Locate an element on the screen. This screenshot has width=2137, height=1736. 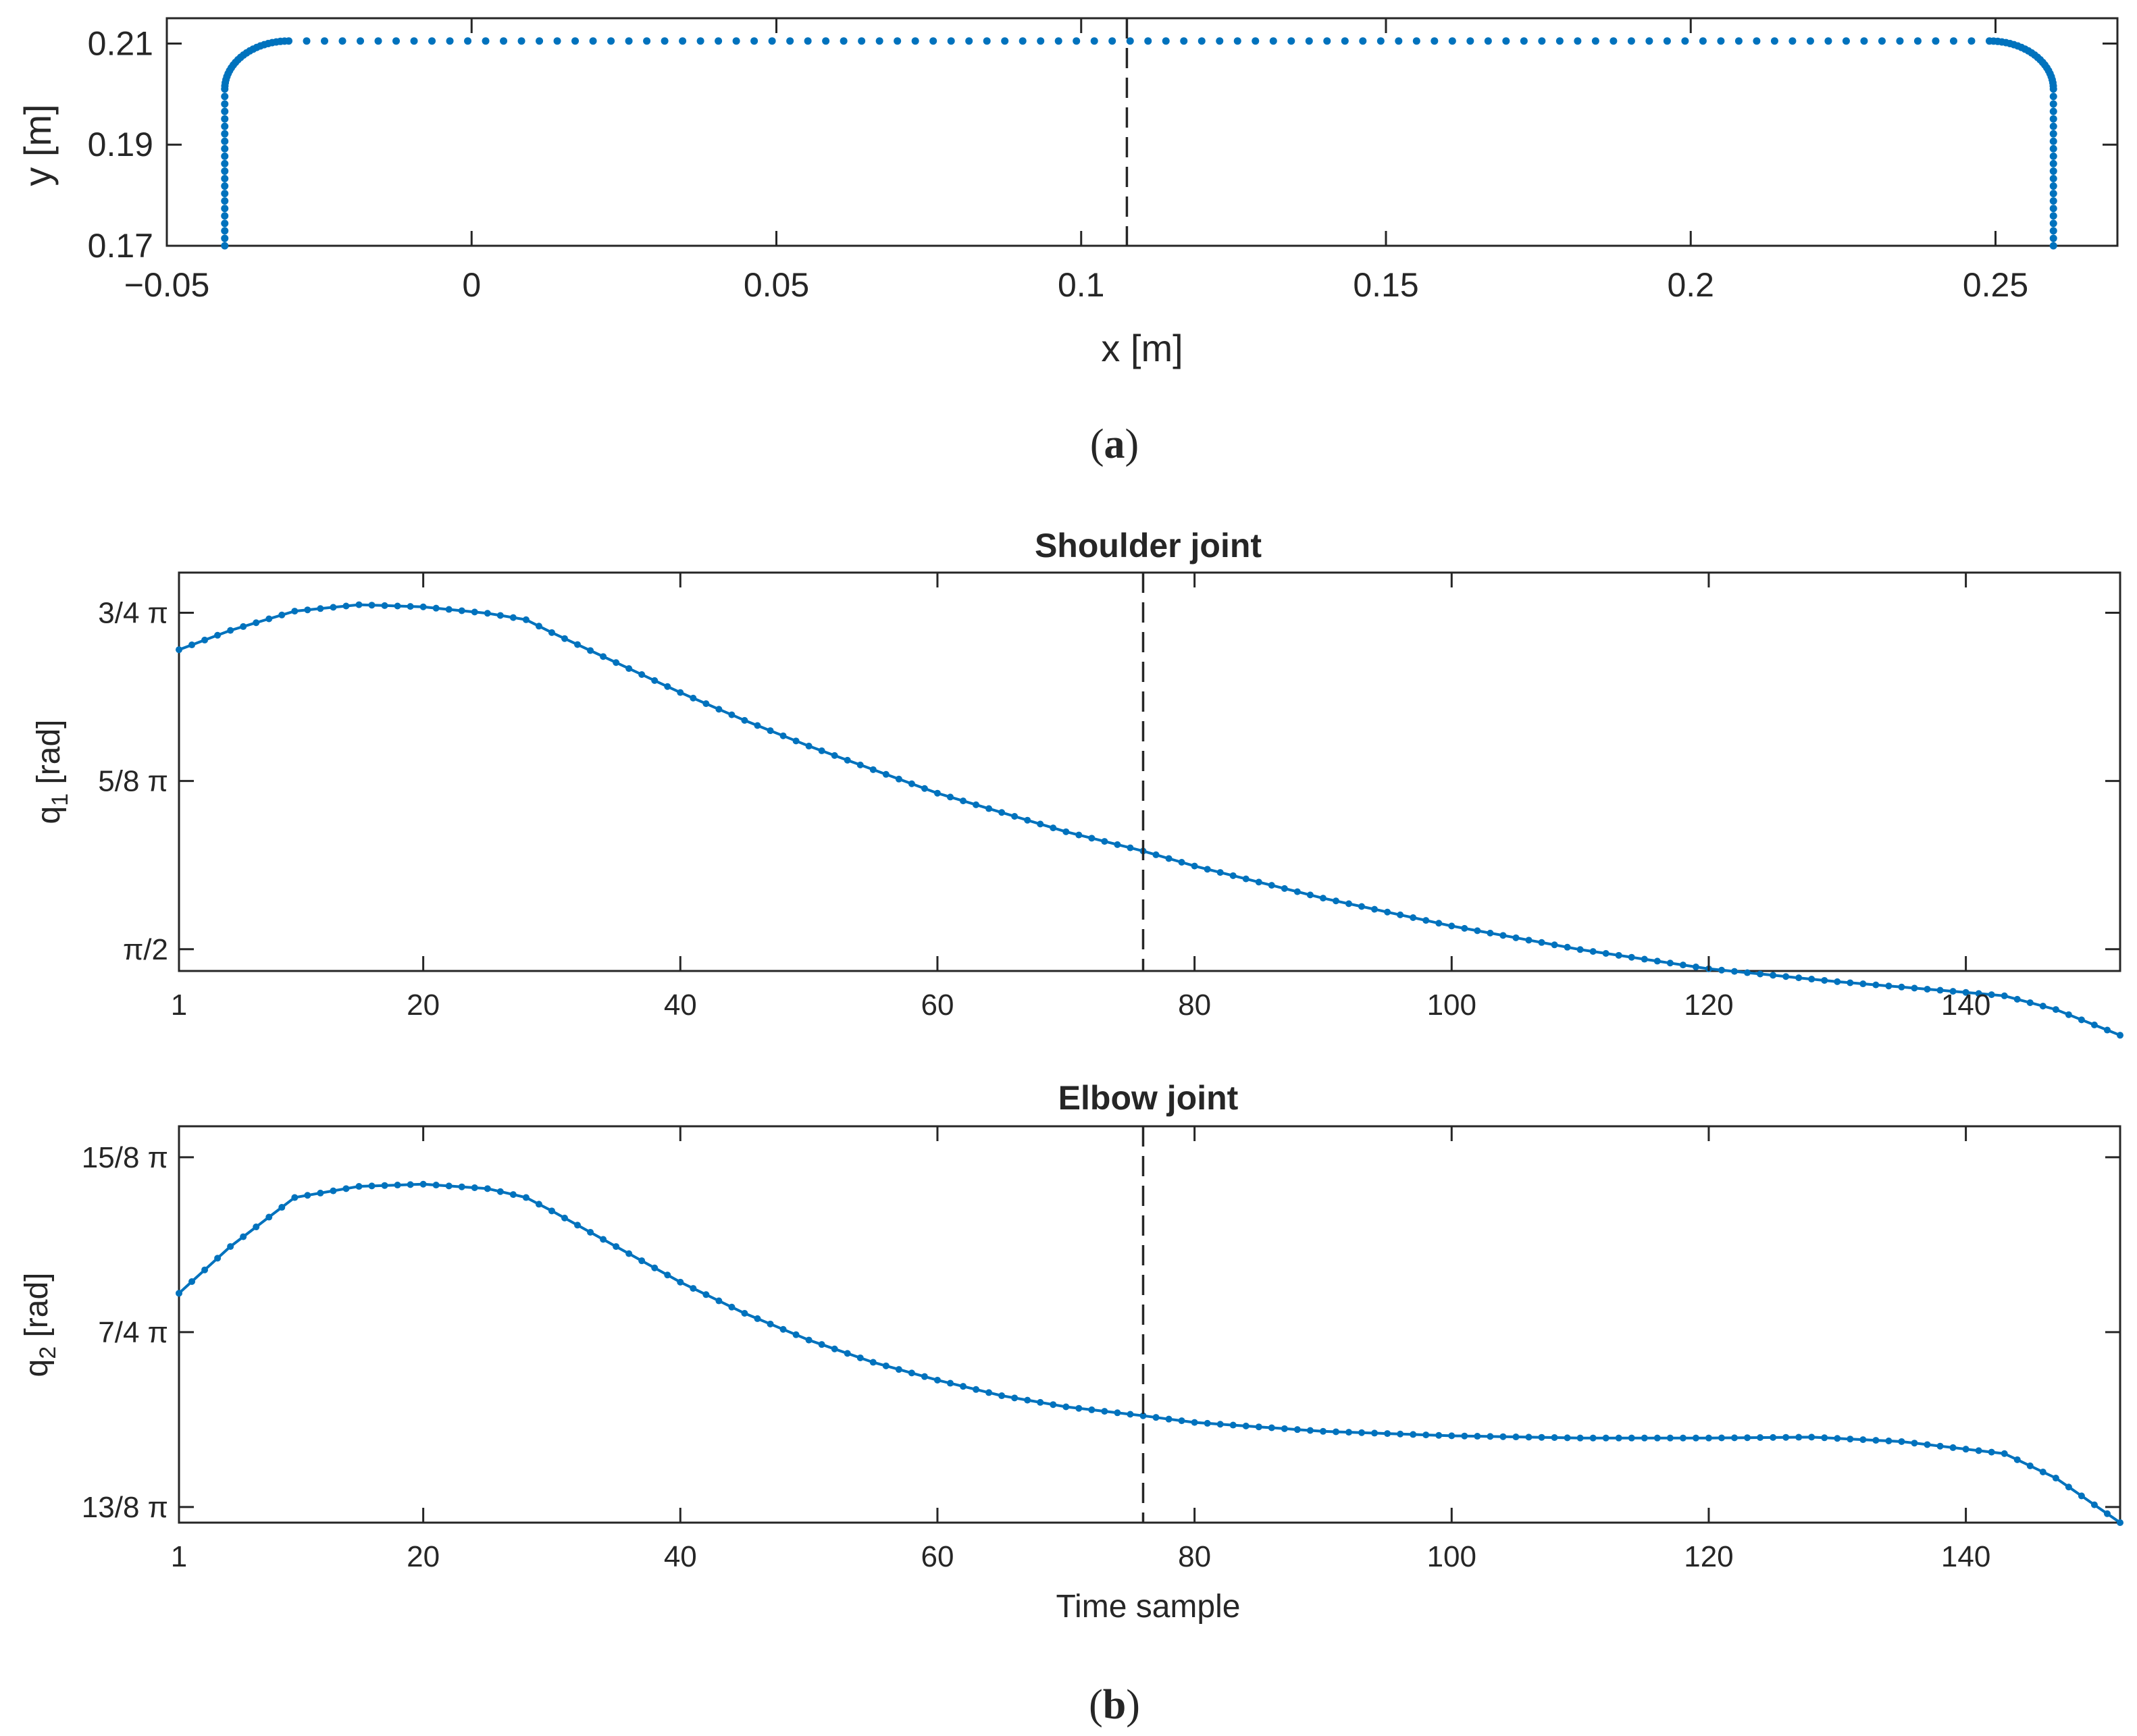
panel-a-caption-letter: a is located at coordinates (1114, 444).